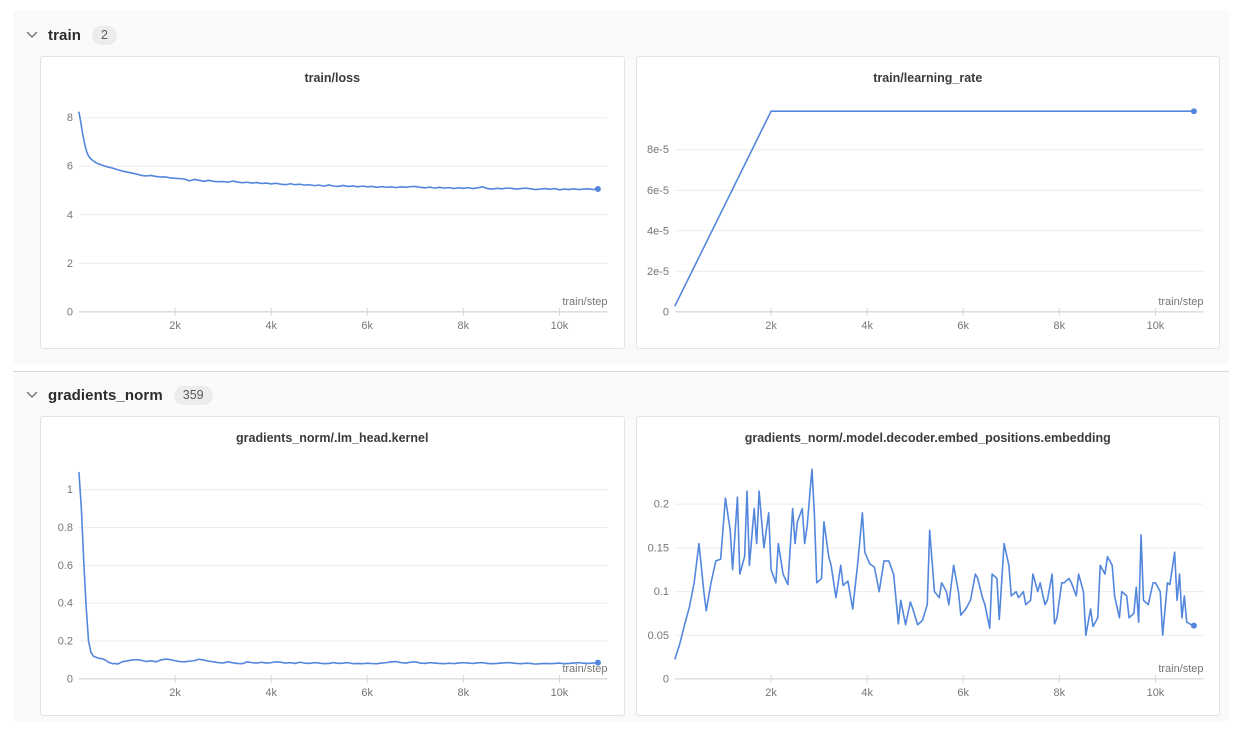 This screenshot has height=738, width=1236. I want to click on y-tick-label: 8e-5, so click(657, 150).